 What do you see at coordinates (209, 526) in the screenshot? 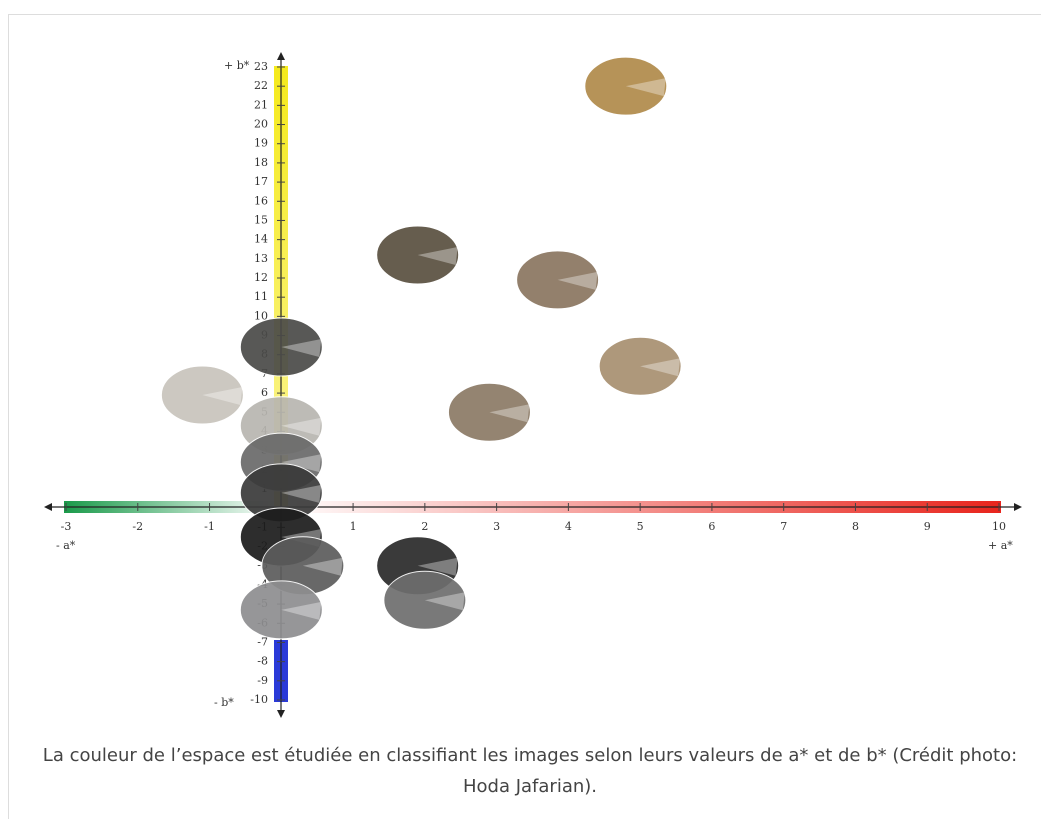
I see `x-tick-label: -1` at bounding box center [209, 526].